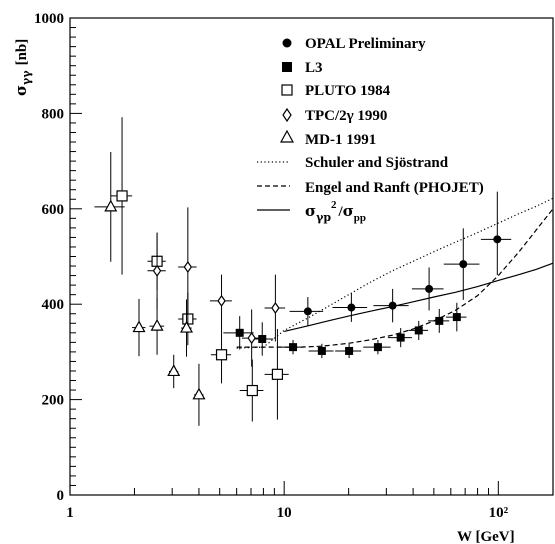 This screenshot has height=544, width=555. Describe the element at coordinates (53, 114) in the screenshot. I see `y-tick-label: 800` at that location.